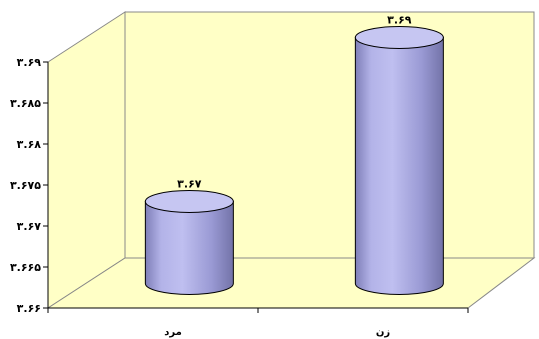 This screenshot has height=339, width=539. What do you see at coordinates (173, 332) in the screenshot?
I see `category-label: مرد` at bounding box center [173, 332].